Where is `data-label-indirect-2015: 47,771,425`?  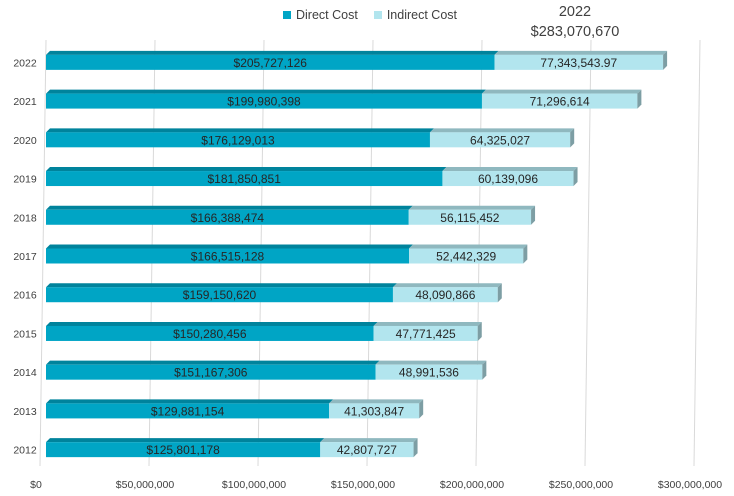
data-label-indirect-2015: 47,771,425 is located at coordinates (426, 334).